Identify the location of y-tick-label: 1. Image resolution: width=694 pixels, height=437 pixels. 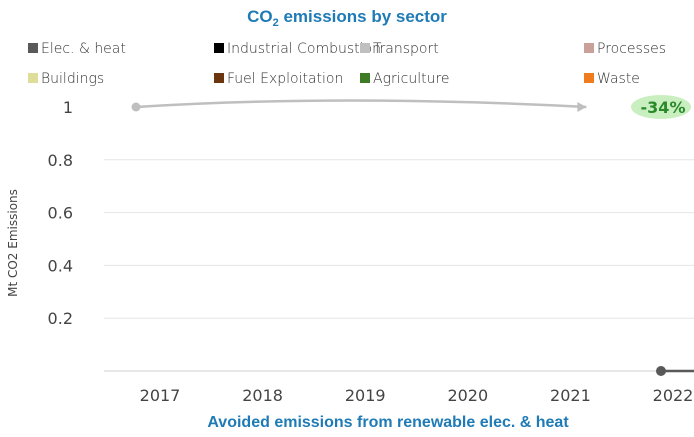
(68, 107).